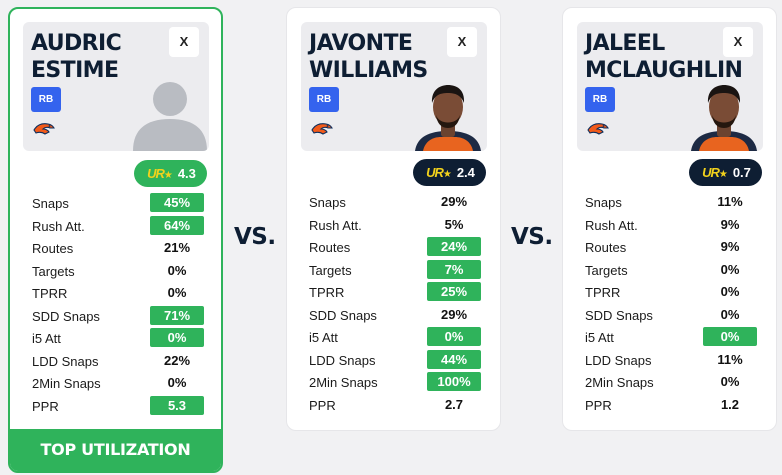  I want to click on stat-value: 22%, so click(177, 360).